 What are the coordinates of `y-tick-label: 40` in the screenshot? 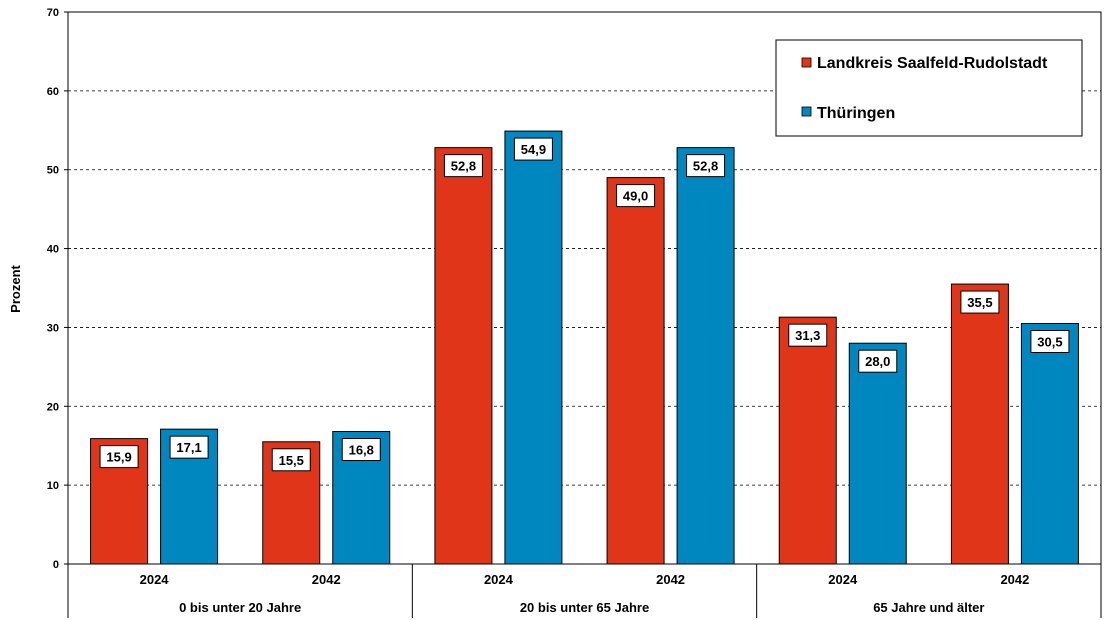 It's located at (53, 250).